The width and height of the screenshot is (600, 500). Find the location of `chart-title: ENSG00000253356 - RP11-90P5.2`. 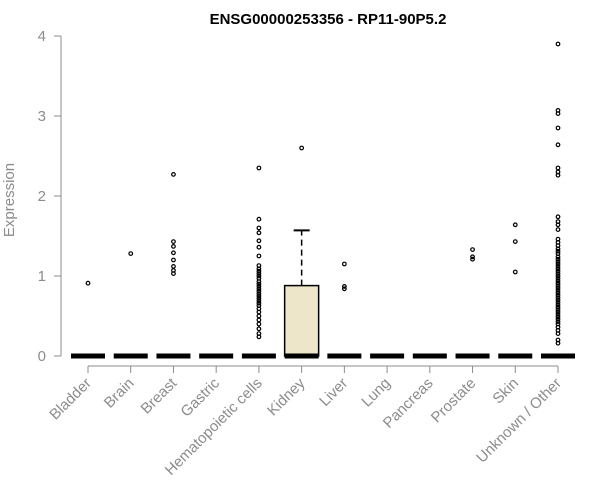

chart-title: ENSG00000253356 - RP11-90P5.2 is located at coordinates (328, 19).